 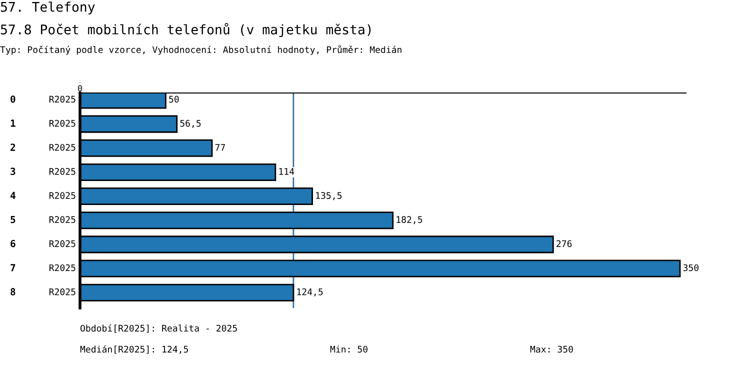 What do you see at coordinates (13, 195) in the screenshot?
I see `y-tick-label: 4` at bounding box center [13, 195].